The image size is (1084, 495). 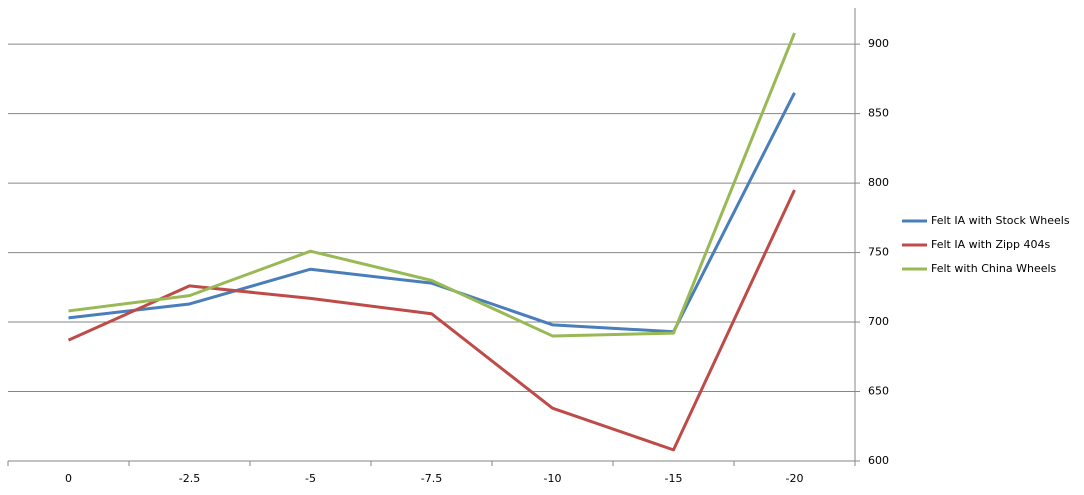 What do you see at coordinates (878, 460) in the screenshot?
I see `y-tick-label: 600` at bounding box center [878, 460].